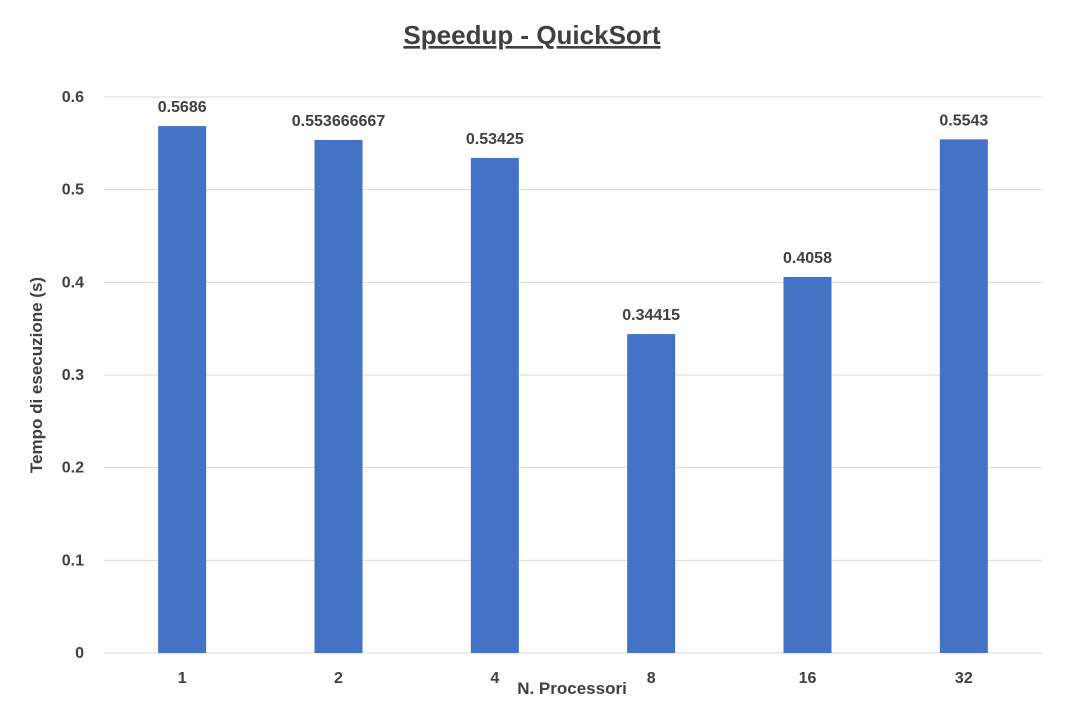  Describe the element at coordinates (531, 35) in the screenshot. I see `chart-title: Speedup - QuickSort` at that location.